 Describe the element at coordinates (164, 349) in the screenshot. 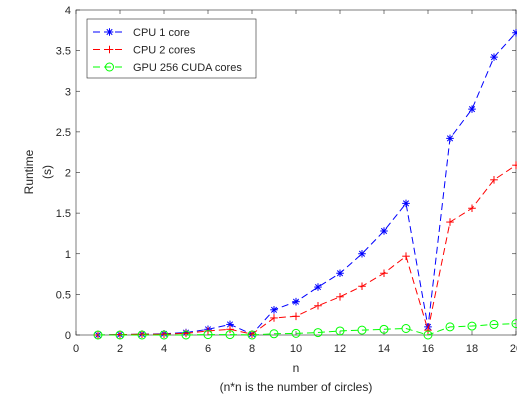

I see `x-tick-label: 4` at that location.